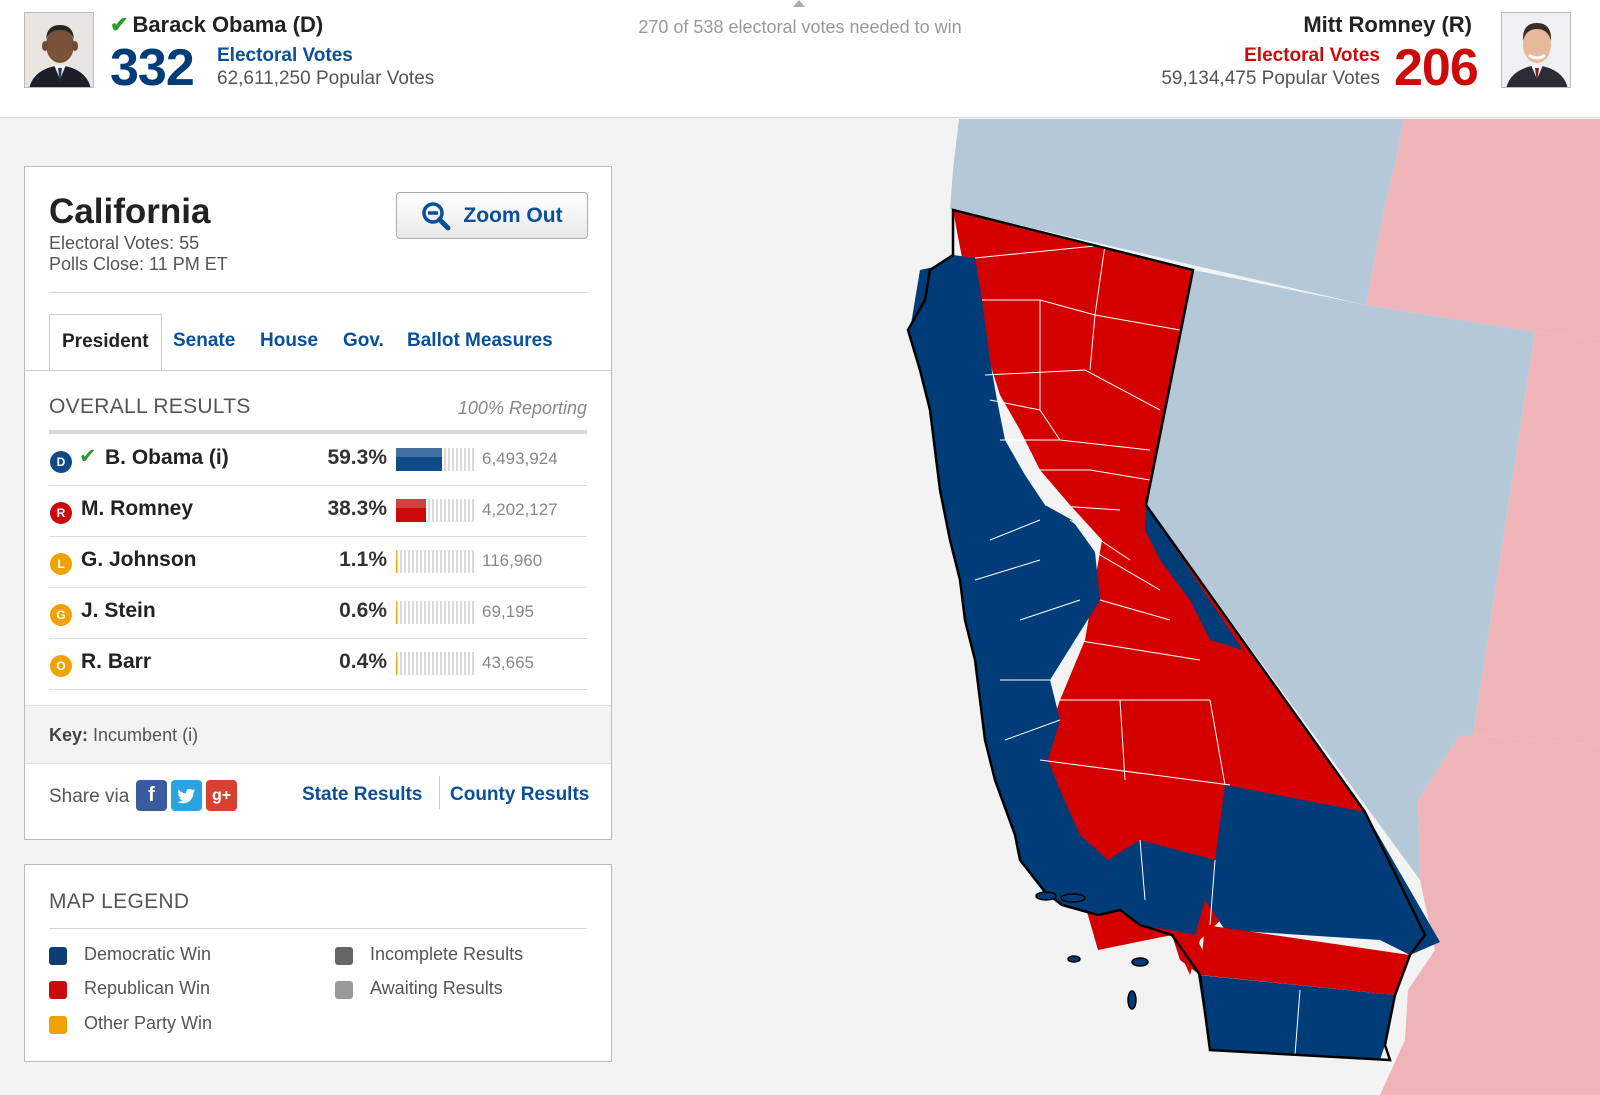 This screenshot has height=1095, width=1600. I want to click on obama-popular-votes: 62,611,250 Popular Votes, so click(326, 78).